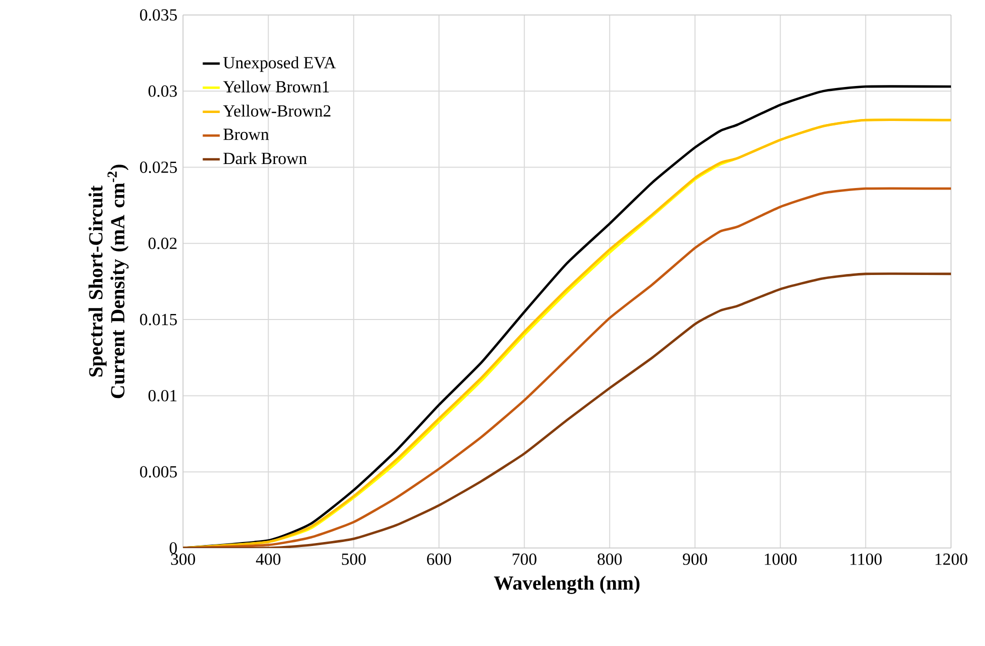 This screenshot has height=646, width=985. Describe the element at coordinates (866, 559) in the screenshot. I see `x-tick-label: 1100` at that location.